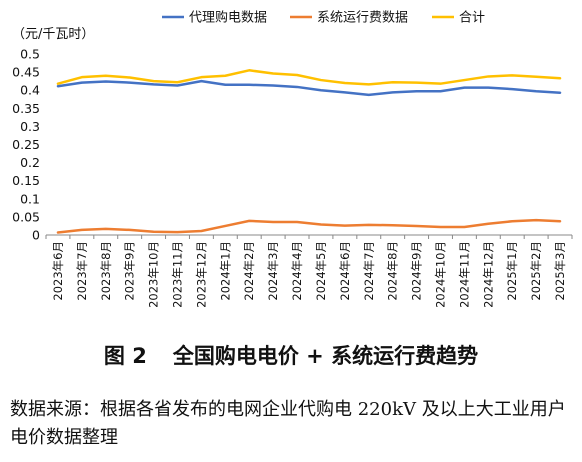 The height and width of the screenshot is (462, 582). I want to click on x-tick-label: 2024年5月, so click(321, 271).